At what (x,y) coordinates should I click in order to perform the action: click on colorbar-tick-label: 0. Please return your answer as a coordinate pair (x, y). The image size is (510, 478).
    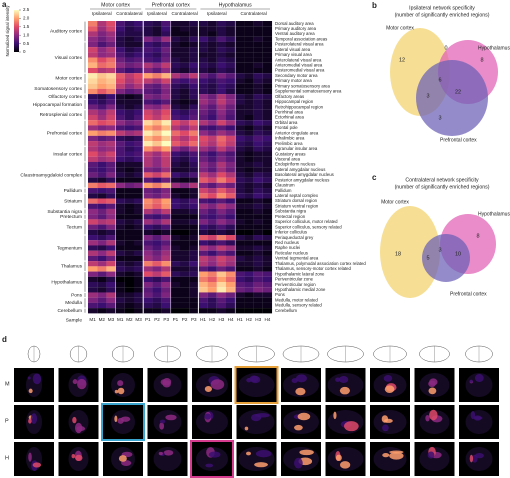
    Looking at the image, I should click on (24, 51).